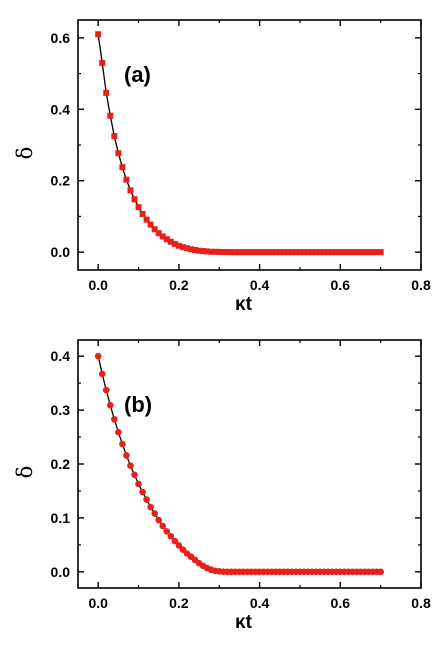 This screenshot has width=436, height=667. I want to click on y-tick-label: 0.6, so click(61, 38).